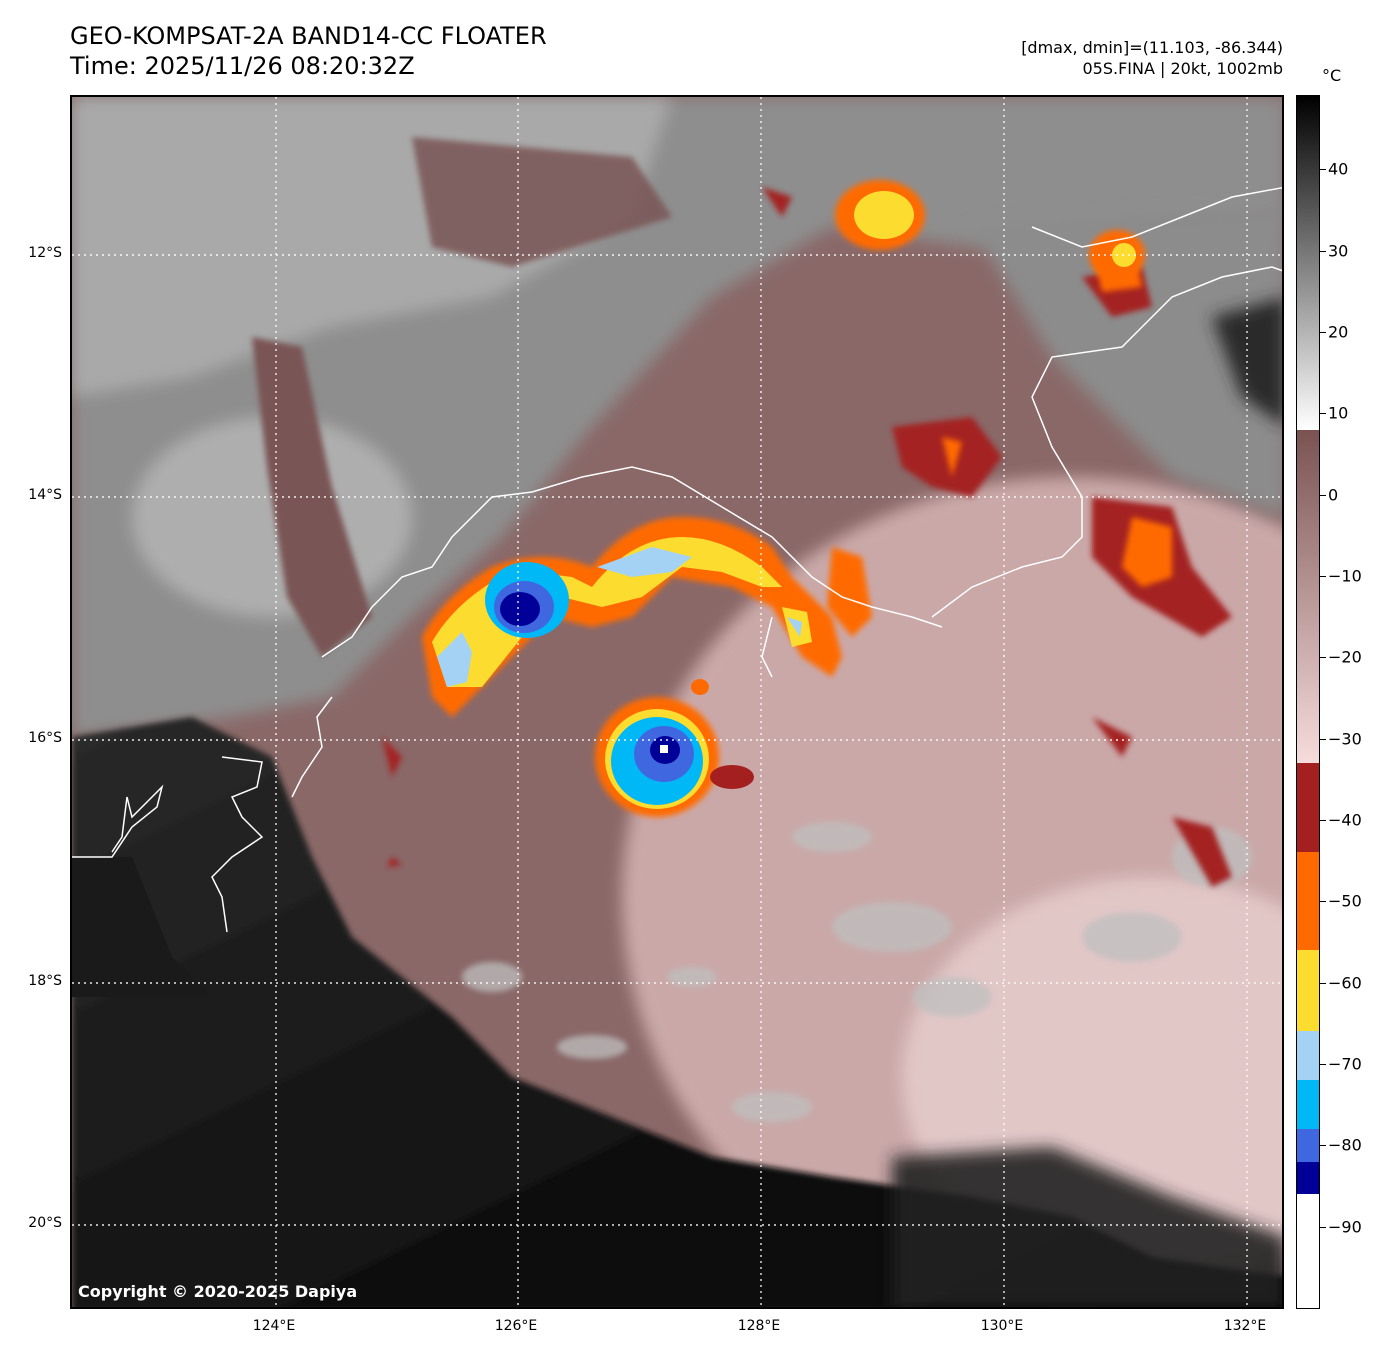 Image resolution: width=1388 pixels, height=1359 pixels. I want to click on lat-label: 14°S, so click(45, 495).